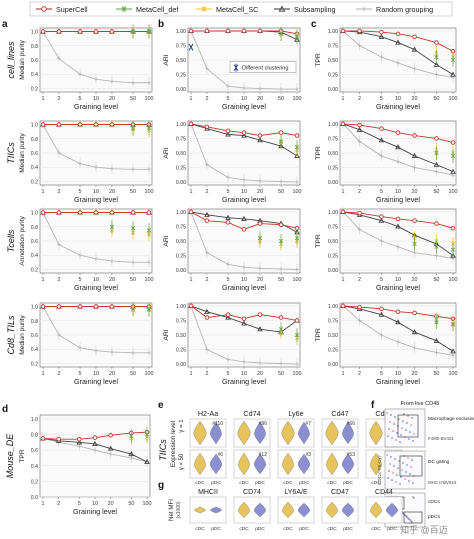  Describe the element at coordinates (415, 374) in the screenshot. I see `xtick-c4-4: 20` at that location.